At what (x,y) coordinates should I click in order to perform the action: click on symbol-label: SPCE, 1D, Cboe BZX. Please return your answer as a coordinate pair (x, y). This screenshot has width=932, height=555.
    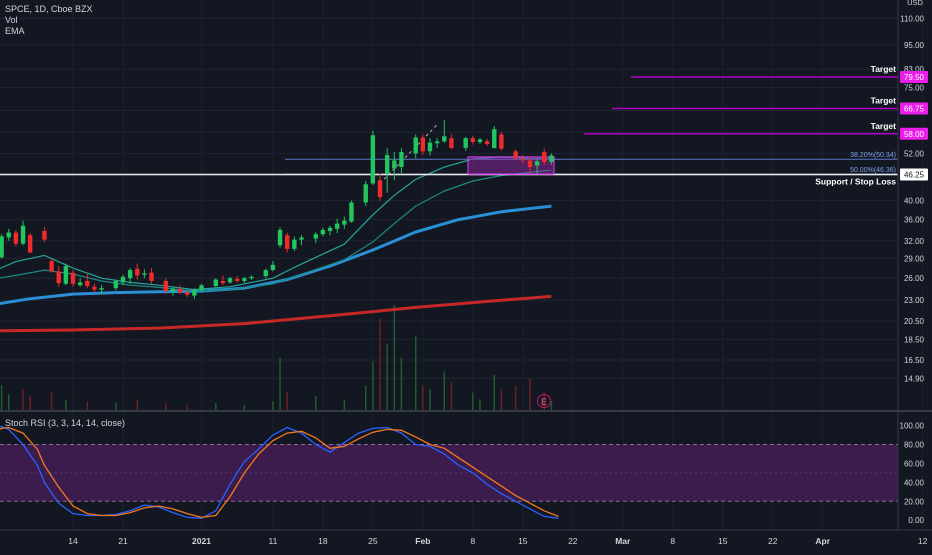
    Looking at the image, I should click on (49, 9).